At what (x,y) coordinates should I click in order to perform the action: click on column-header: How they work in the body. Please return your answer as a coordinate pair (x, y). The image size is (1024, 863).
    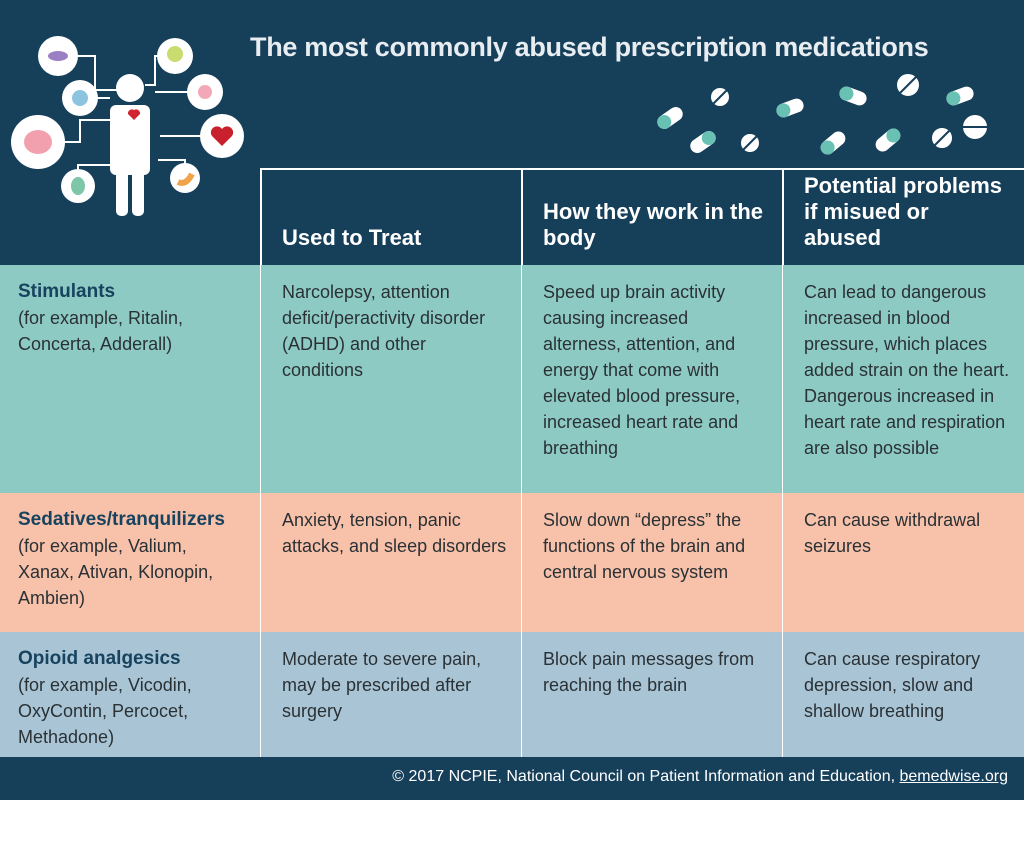
    Looking at the image, I should click on (651, 216).